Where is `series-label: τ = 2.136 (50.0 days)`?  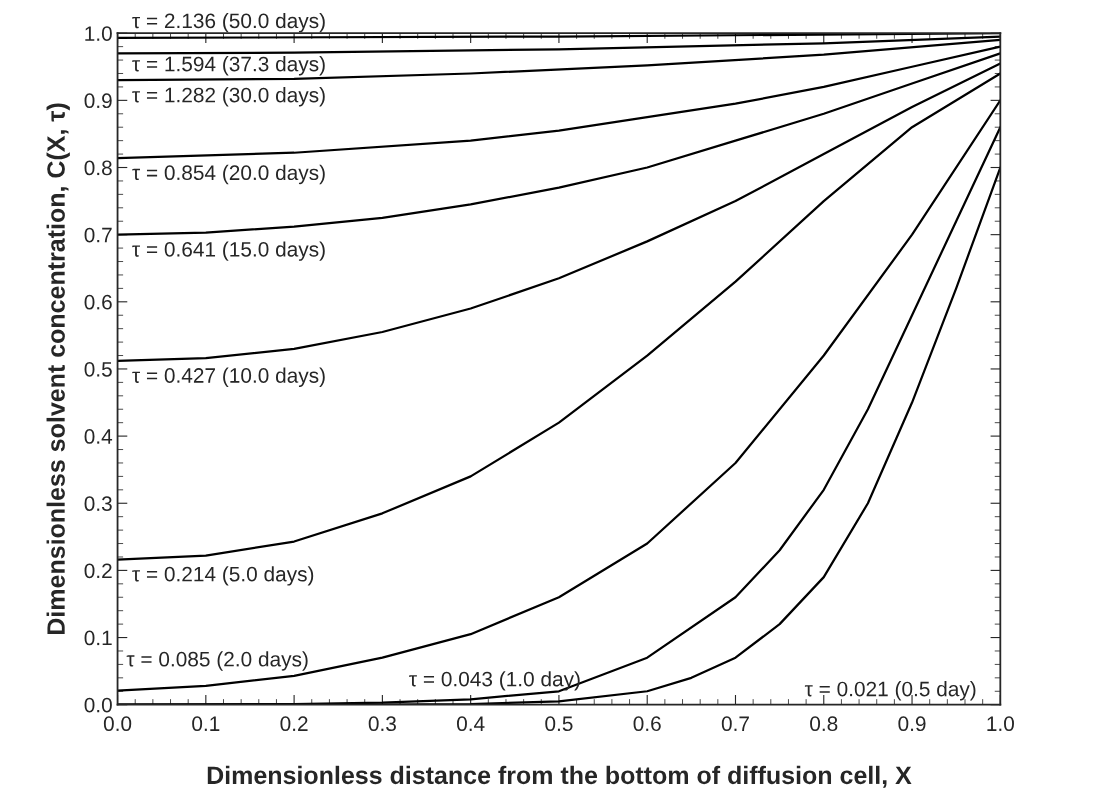 series-label: τ = 2.136 (50.0 days) is located at coordinates (228, 22).